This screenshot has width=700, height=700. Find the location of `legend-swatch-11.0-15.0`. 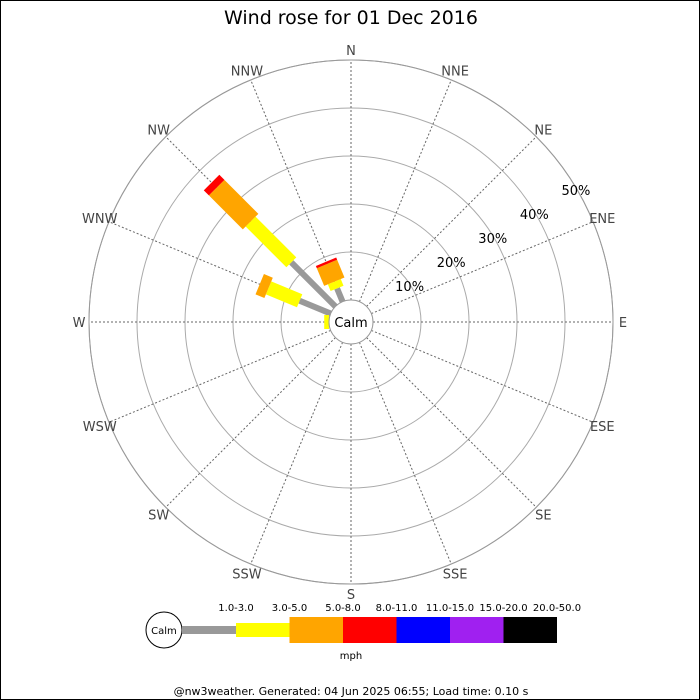

legend-swatch-11.0-15.0 is located at coordinates (423, 630).